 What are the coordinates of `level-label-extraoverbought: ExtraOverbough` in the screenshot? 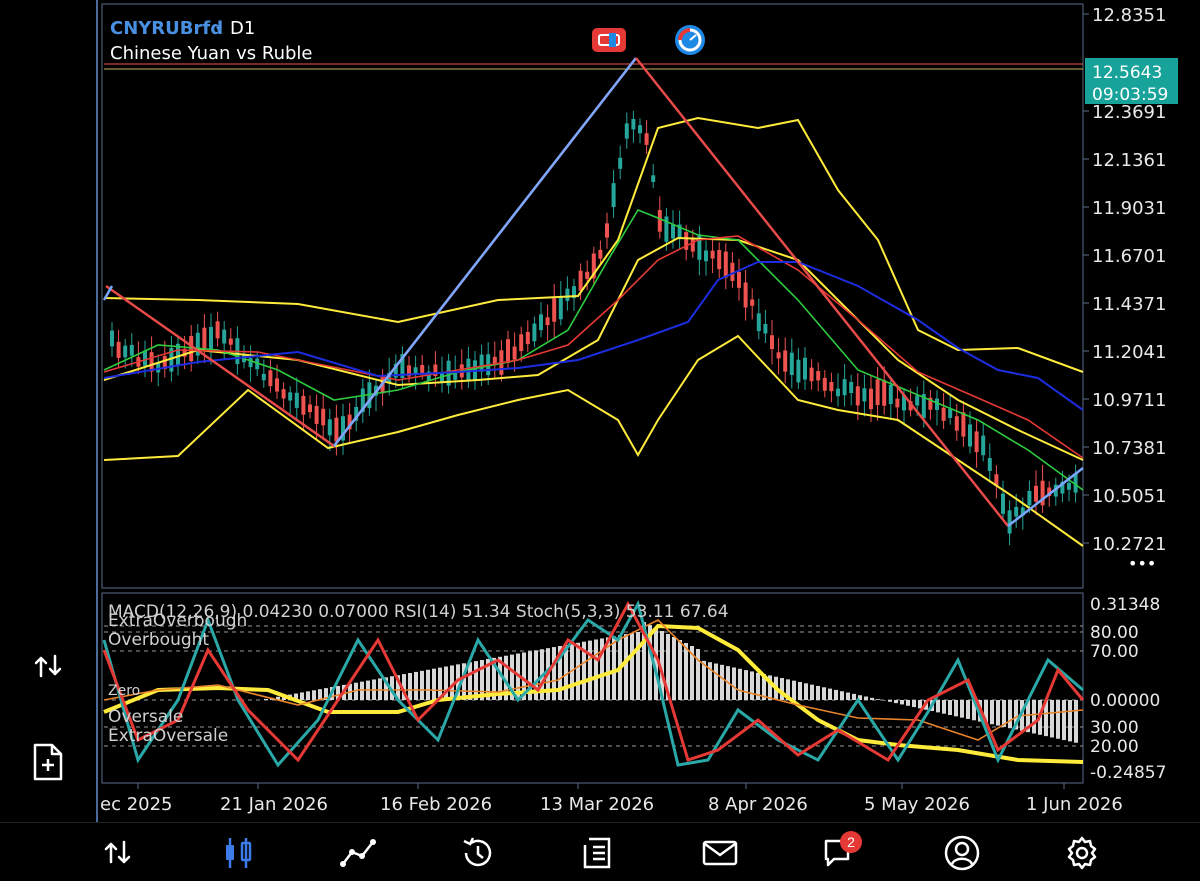 It's located at (177, 621).